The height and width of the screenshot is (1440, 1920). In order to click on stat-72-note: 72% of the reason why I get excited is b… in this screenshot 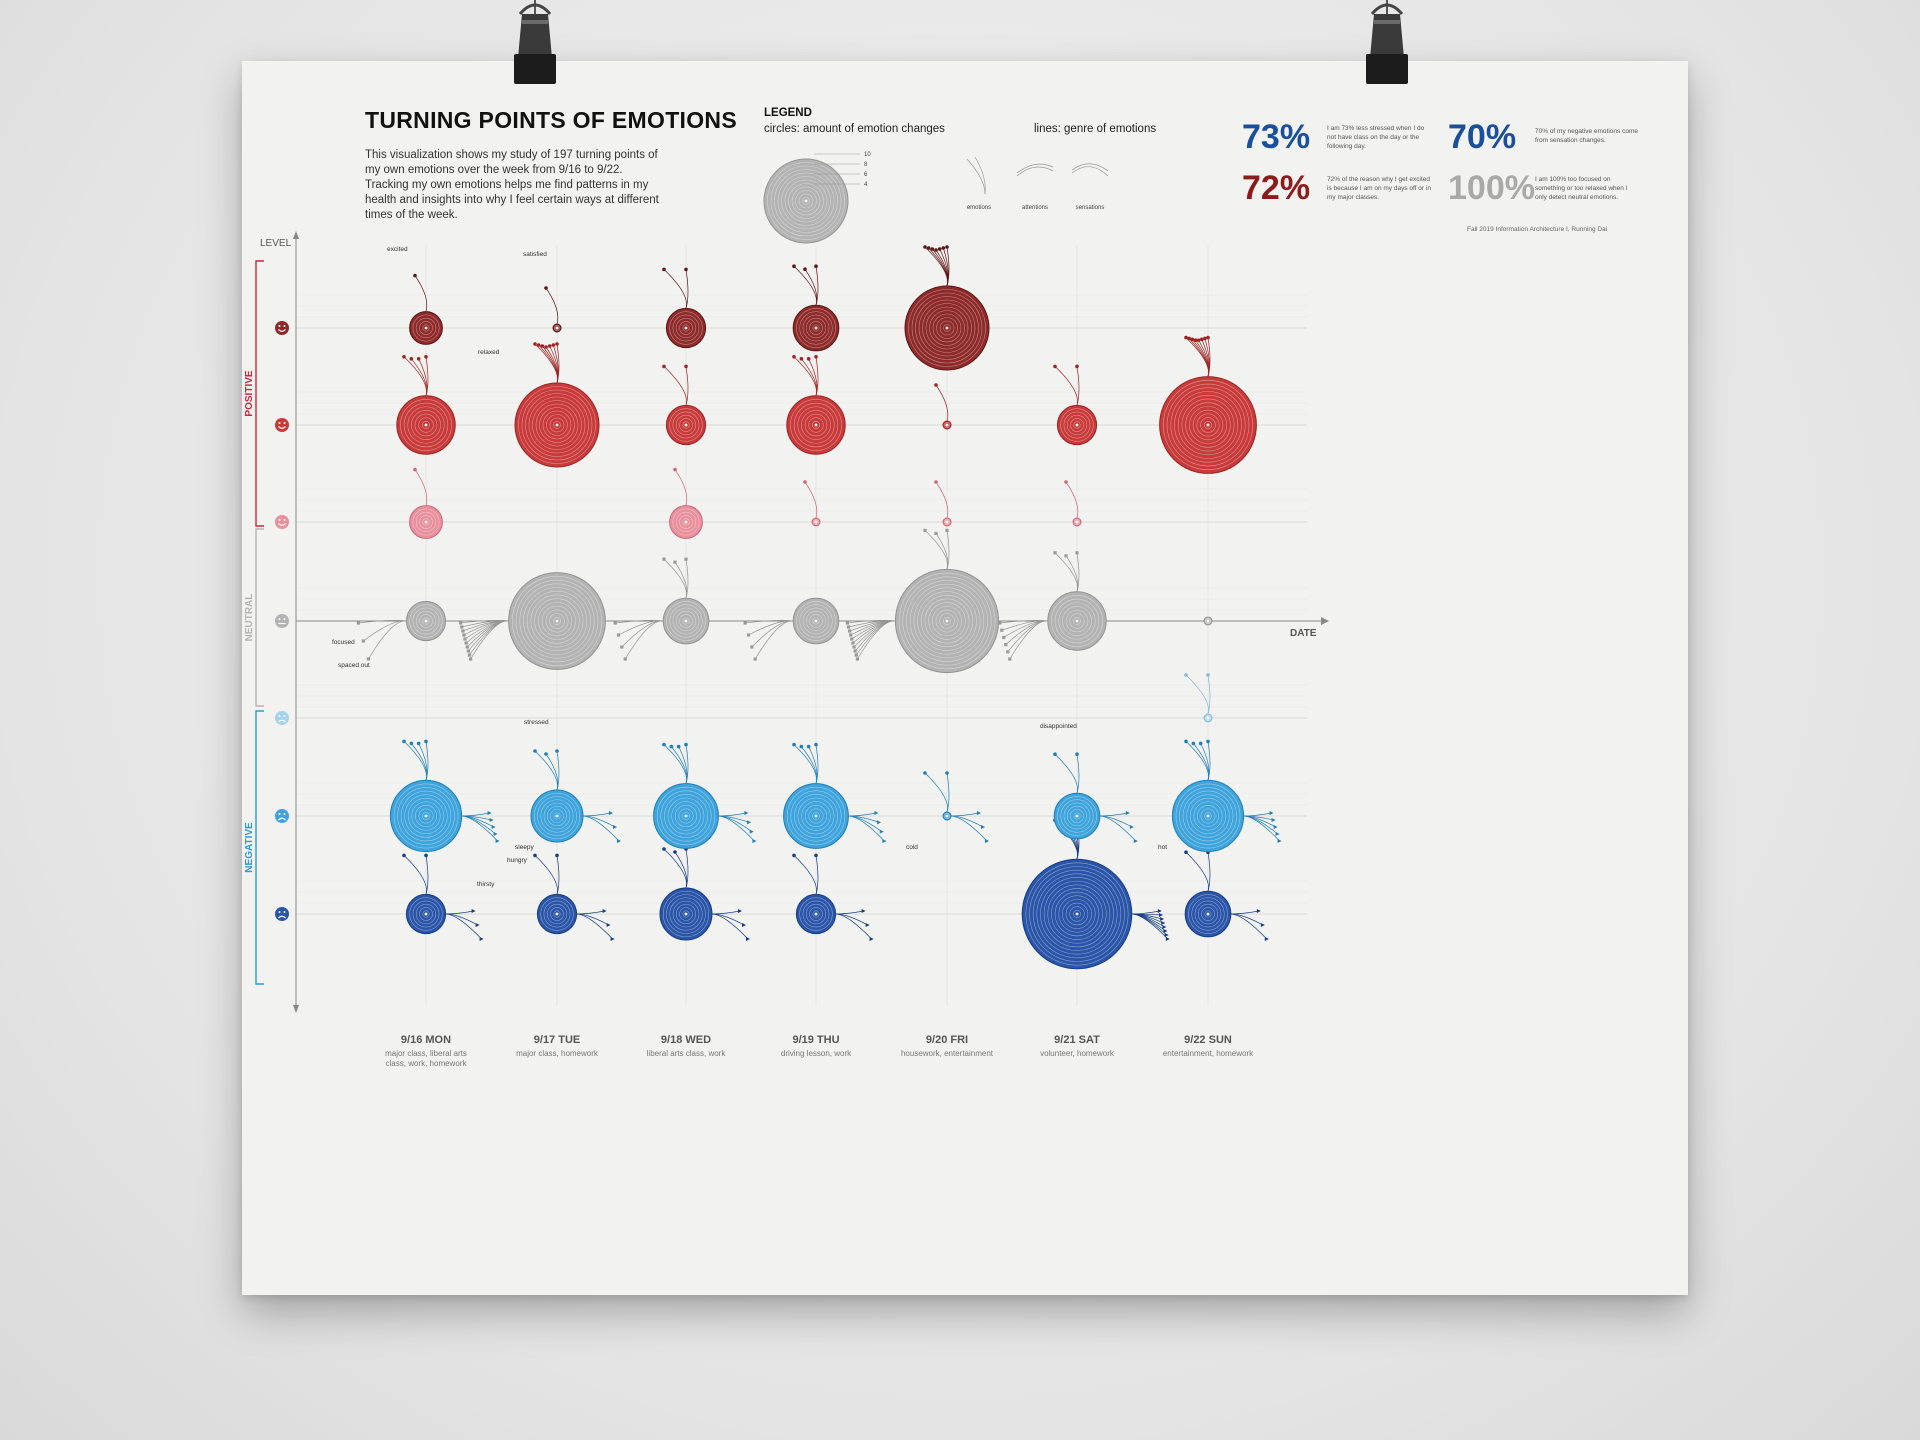, I will do `click(1379, 188)`.